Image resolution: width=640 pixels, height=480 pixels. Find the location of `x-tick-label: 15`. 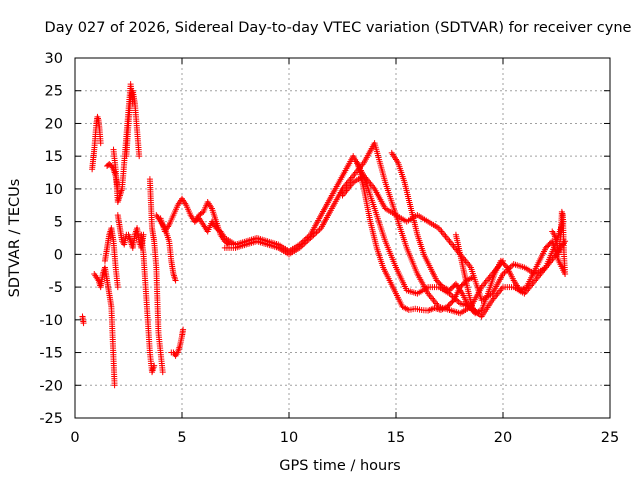

x-tick-label: 15 is located at coordinates (396, 438).